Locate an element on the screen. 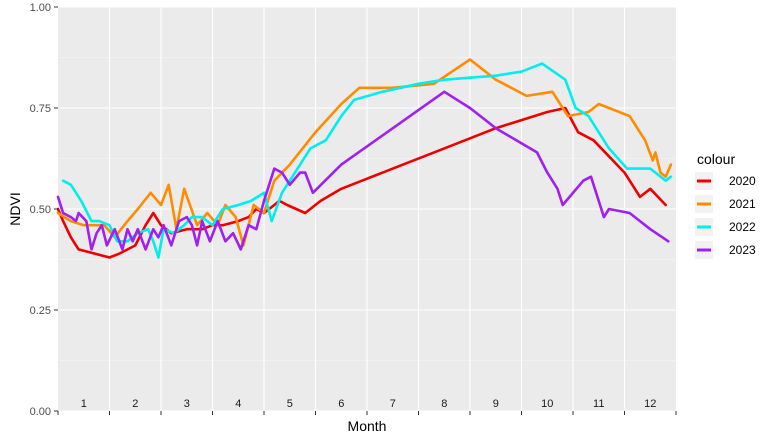 This screenshot has width=773, height=442. x-axis-ticks is located at coordinates (367, 413).